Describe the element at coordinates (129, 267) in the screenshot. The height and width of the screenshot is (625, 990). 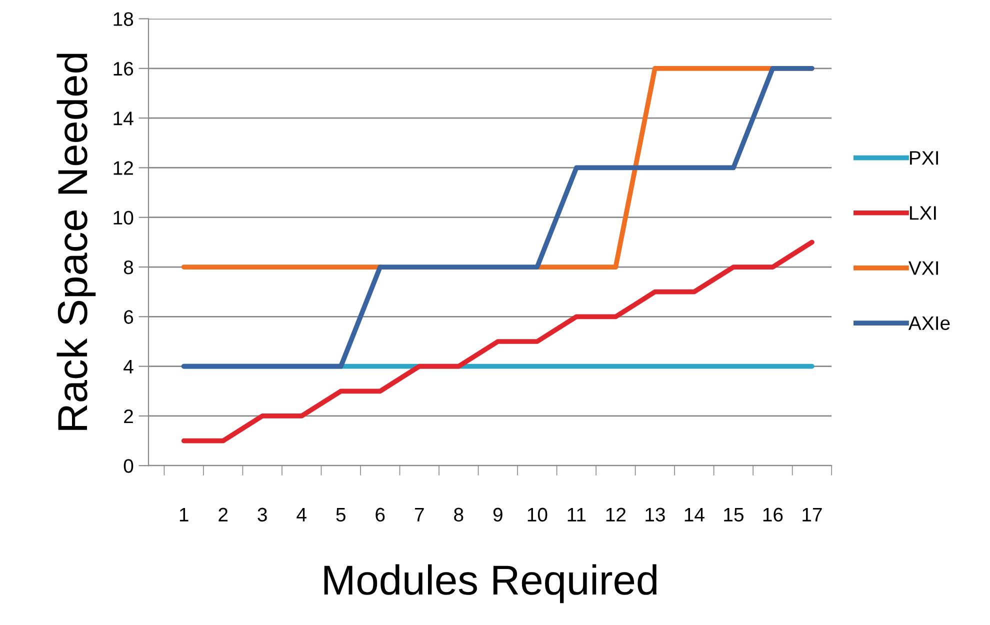
I see `y-tick-label: 8` at that location.